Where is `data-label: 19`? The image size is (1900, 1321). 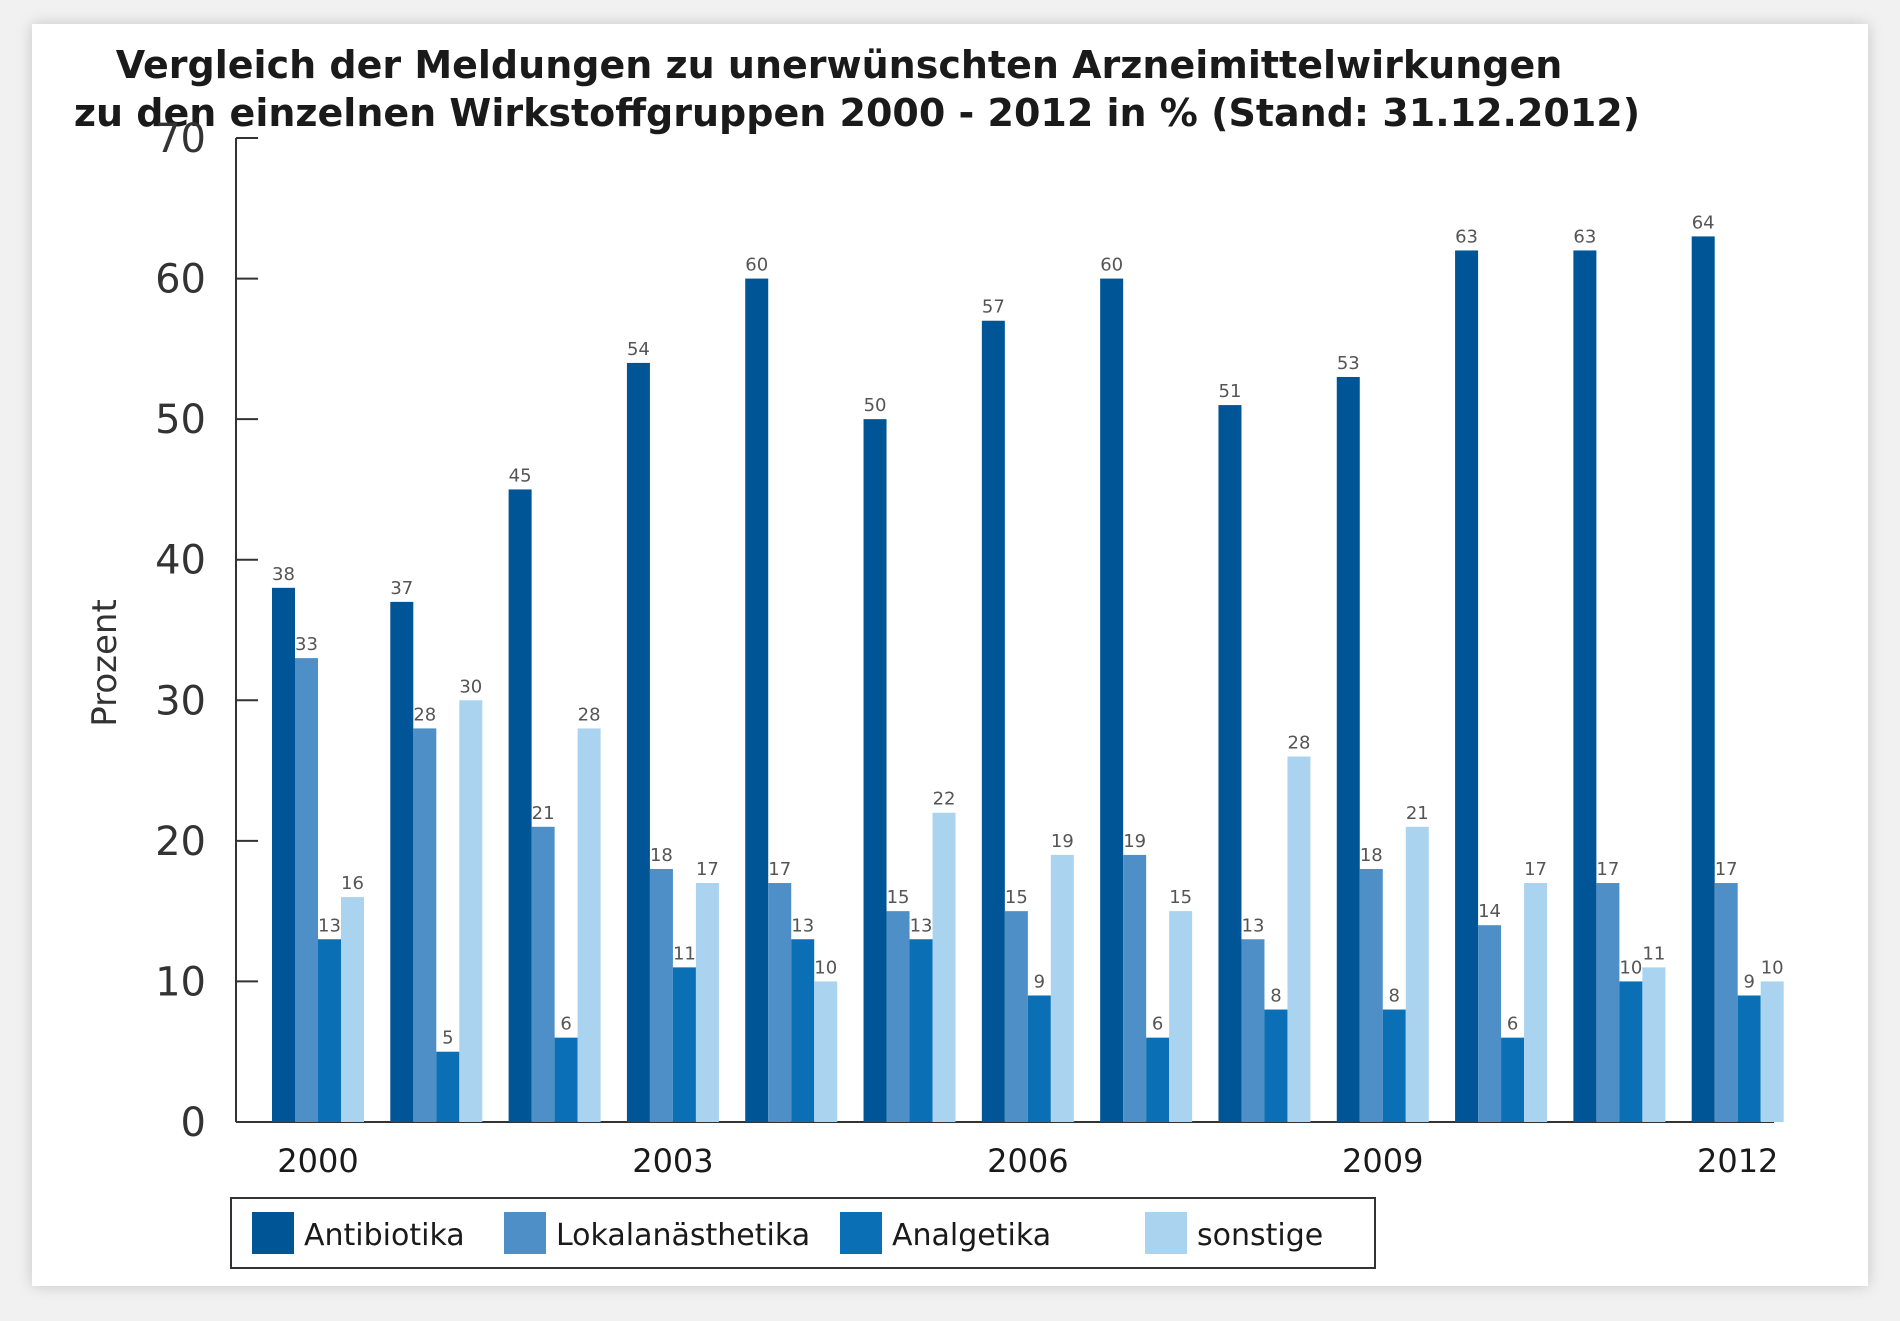
data-label: 19 is located at coordinates (1134, 841).